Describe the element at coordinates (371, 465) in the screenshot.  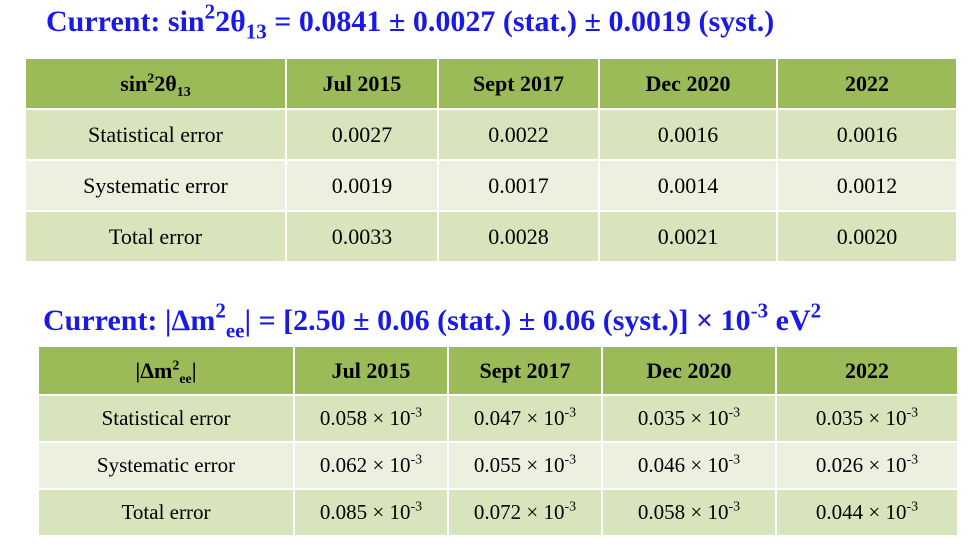
I see `table-cell: 0.062 × 10⁻³` at that location.